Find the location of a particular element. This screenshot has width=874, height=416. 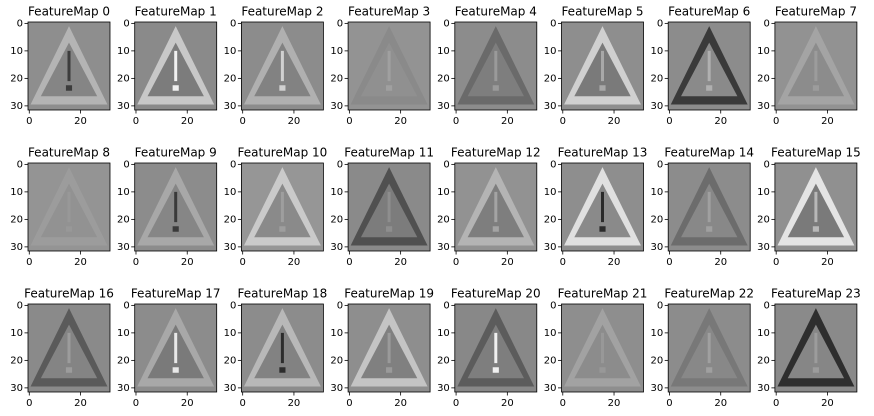

subplot-title: FeatureMap 3 is located at coordinates (389, 12).